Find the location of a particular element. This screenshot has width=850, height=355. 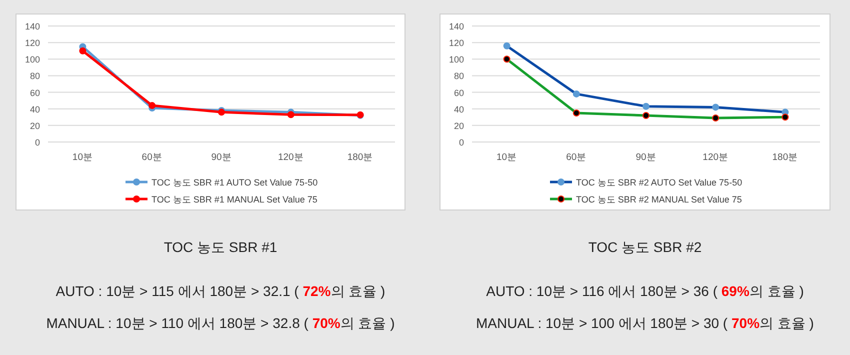

text: TOC 농도 SBR #1 is located at coordinates (221, 247).